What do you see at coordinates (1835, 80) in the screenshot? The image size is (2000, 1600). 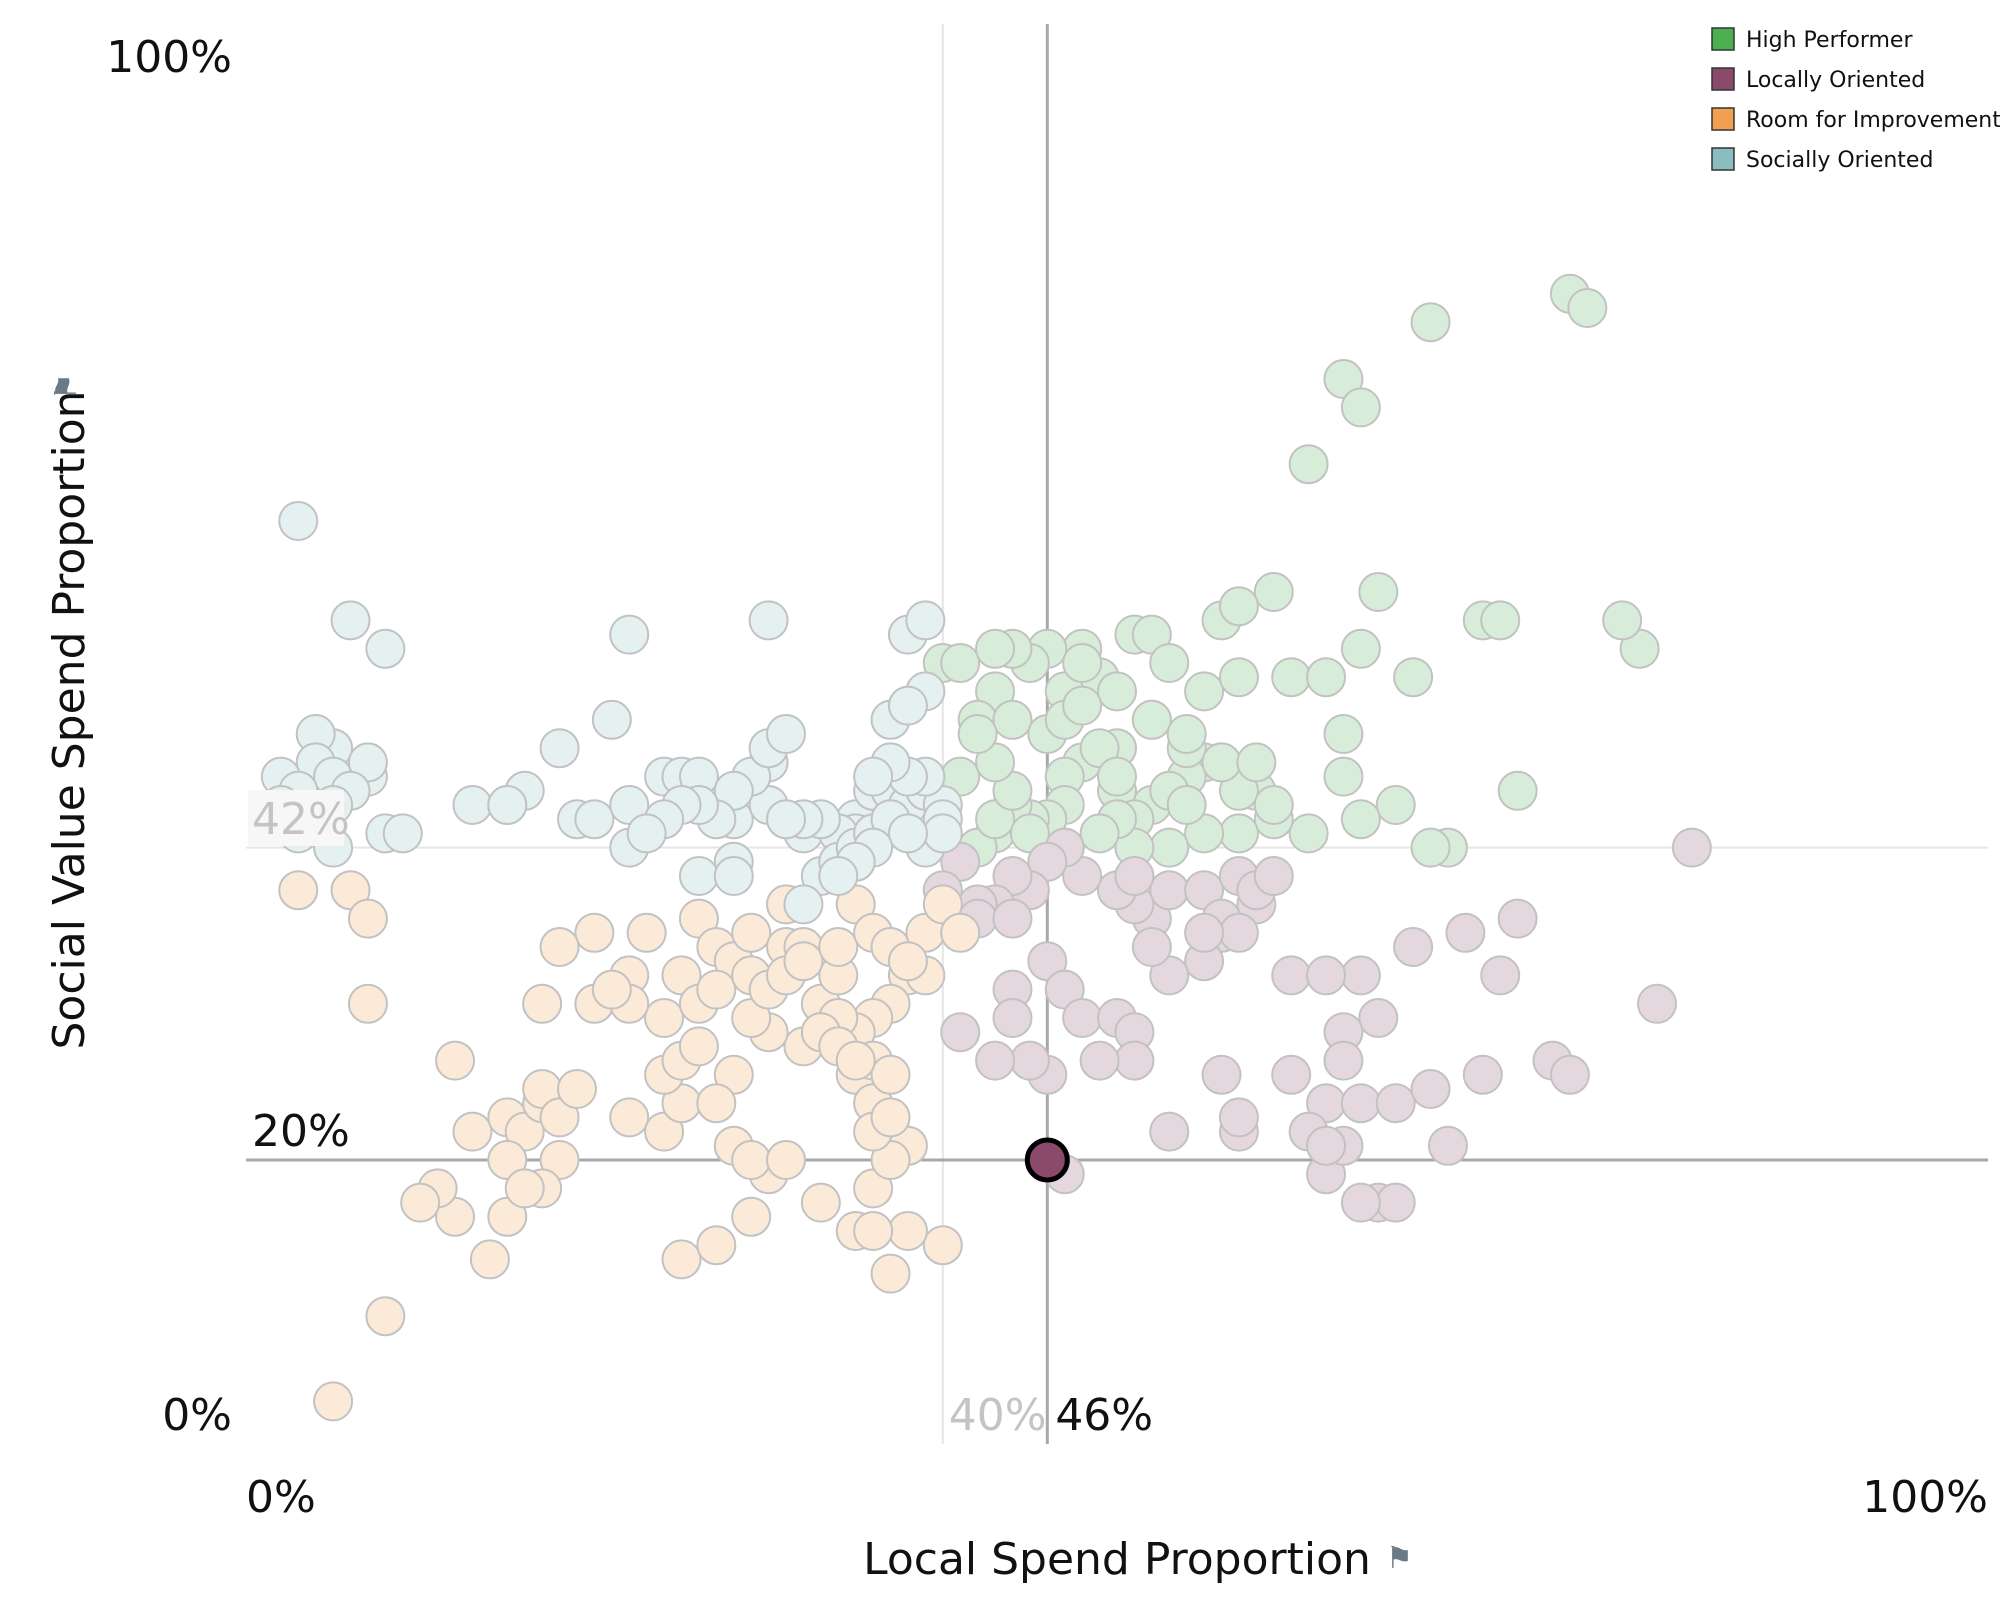 I see `legend-label: Locally Oriented` at bounding box center [1835, 80].